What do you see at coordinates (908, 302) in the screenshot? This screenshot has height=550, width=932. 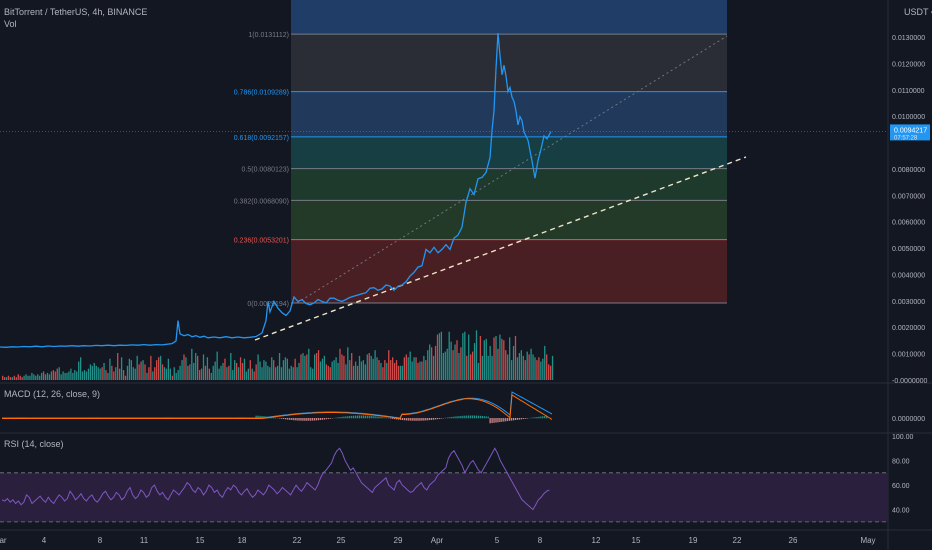 I see `price-axis-tick: 0.0030000` at bounding box center [908, 302].